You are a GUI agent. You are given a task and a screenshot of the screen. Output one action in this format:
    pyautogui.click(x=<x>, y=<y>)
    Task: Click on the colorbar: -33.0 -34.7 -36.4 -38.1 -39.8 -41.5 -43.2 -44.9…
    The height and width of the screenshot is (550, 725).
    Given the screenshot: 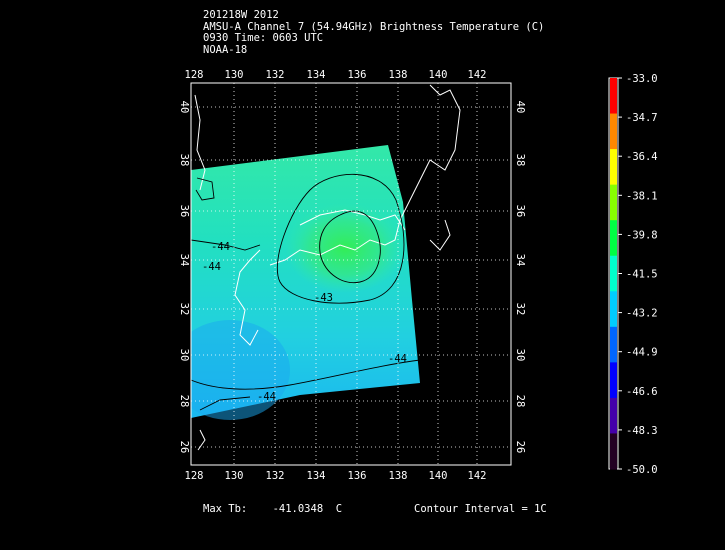 What is the action you would take?
    pyautogui.click(x=633, y=274)
    